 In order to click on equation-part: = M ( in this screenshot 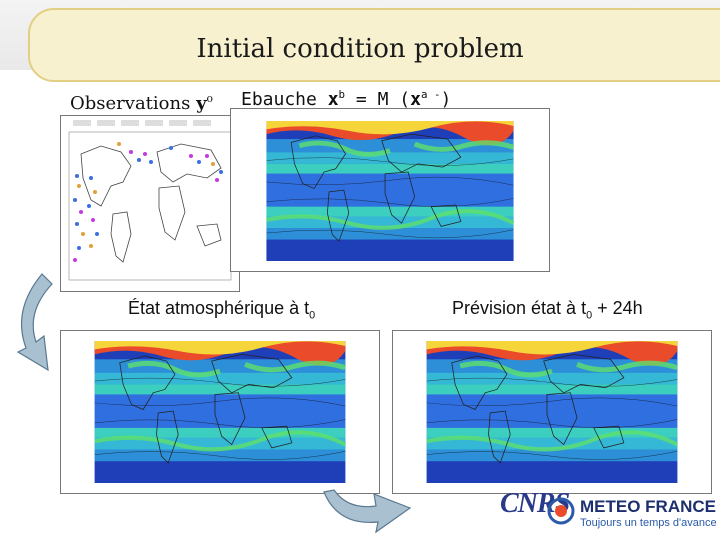, I will do `click(378, 99)`.